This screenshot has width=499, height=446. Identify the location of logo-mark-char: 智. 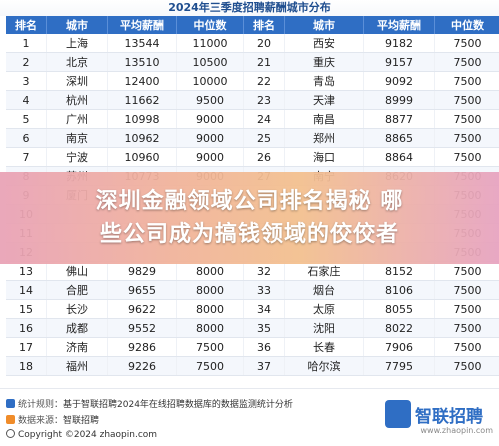
(423, 417).